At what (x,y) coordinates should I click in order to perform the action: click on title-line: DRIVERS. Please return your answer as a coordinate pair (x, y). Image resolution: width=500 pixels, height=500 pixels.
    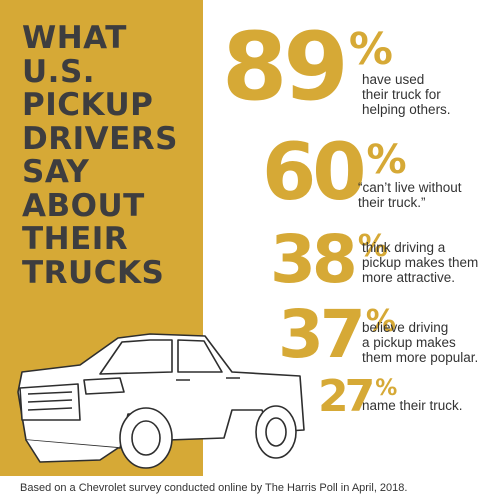
    Looking at the image, I should click on (100, 138).